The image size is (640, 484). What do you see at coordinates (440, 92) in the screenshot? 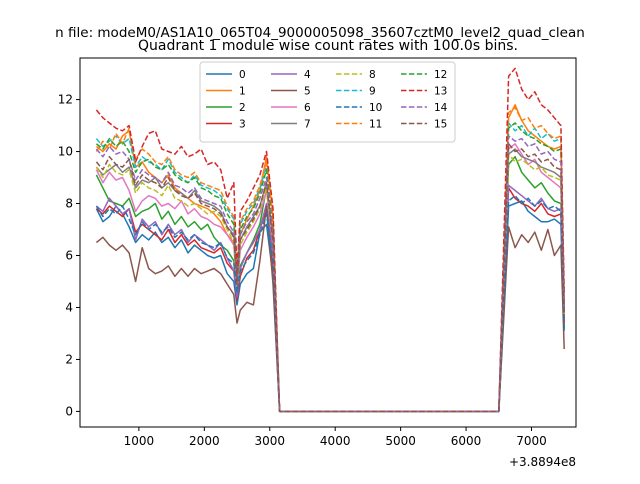
I see `legend-label: 13` at bounding box center [440, 92].